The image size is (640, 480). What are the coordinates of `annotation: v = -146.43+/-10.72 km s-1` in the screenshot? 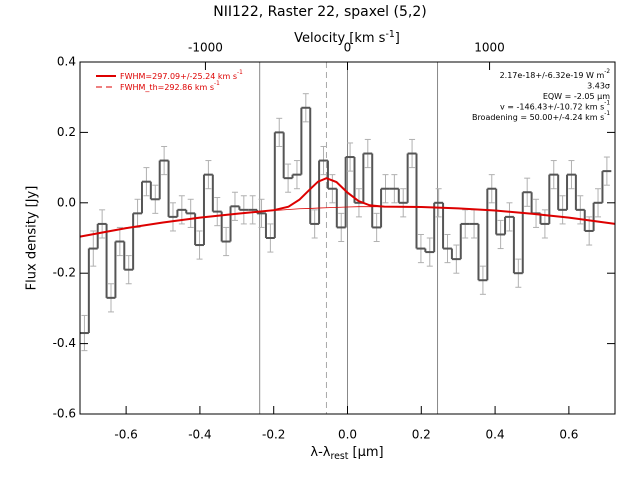 It's located at (555, 105).